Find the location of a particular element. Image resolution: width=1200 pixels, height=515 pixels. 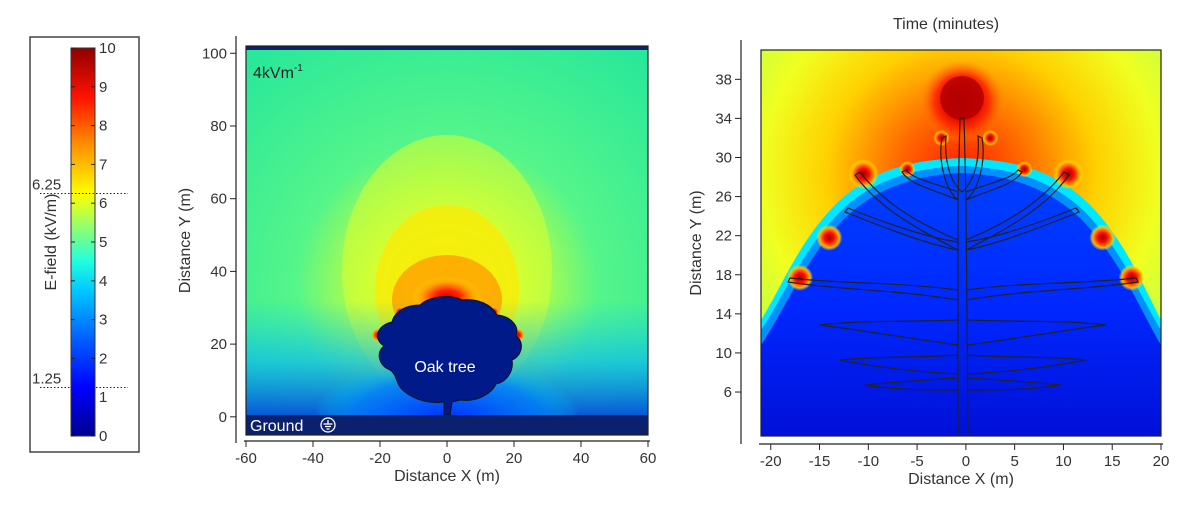

y-tick-label: 38 is located at coordinates (723, 79).